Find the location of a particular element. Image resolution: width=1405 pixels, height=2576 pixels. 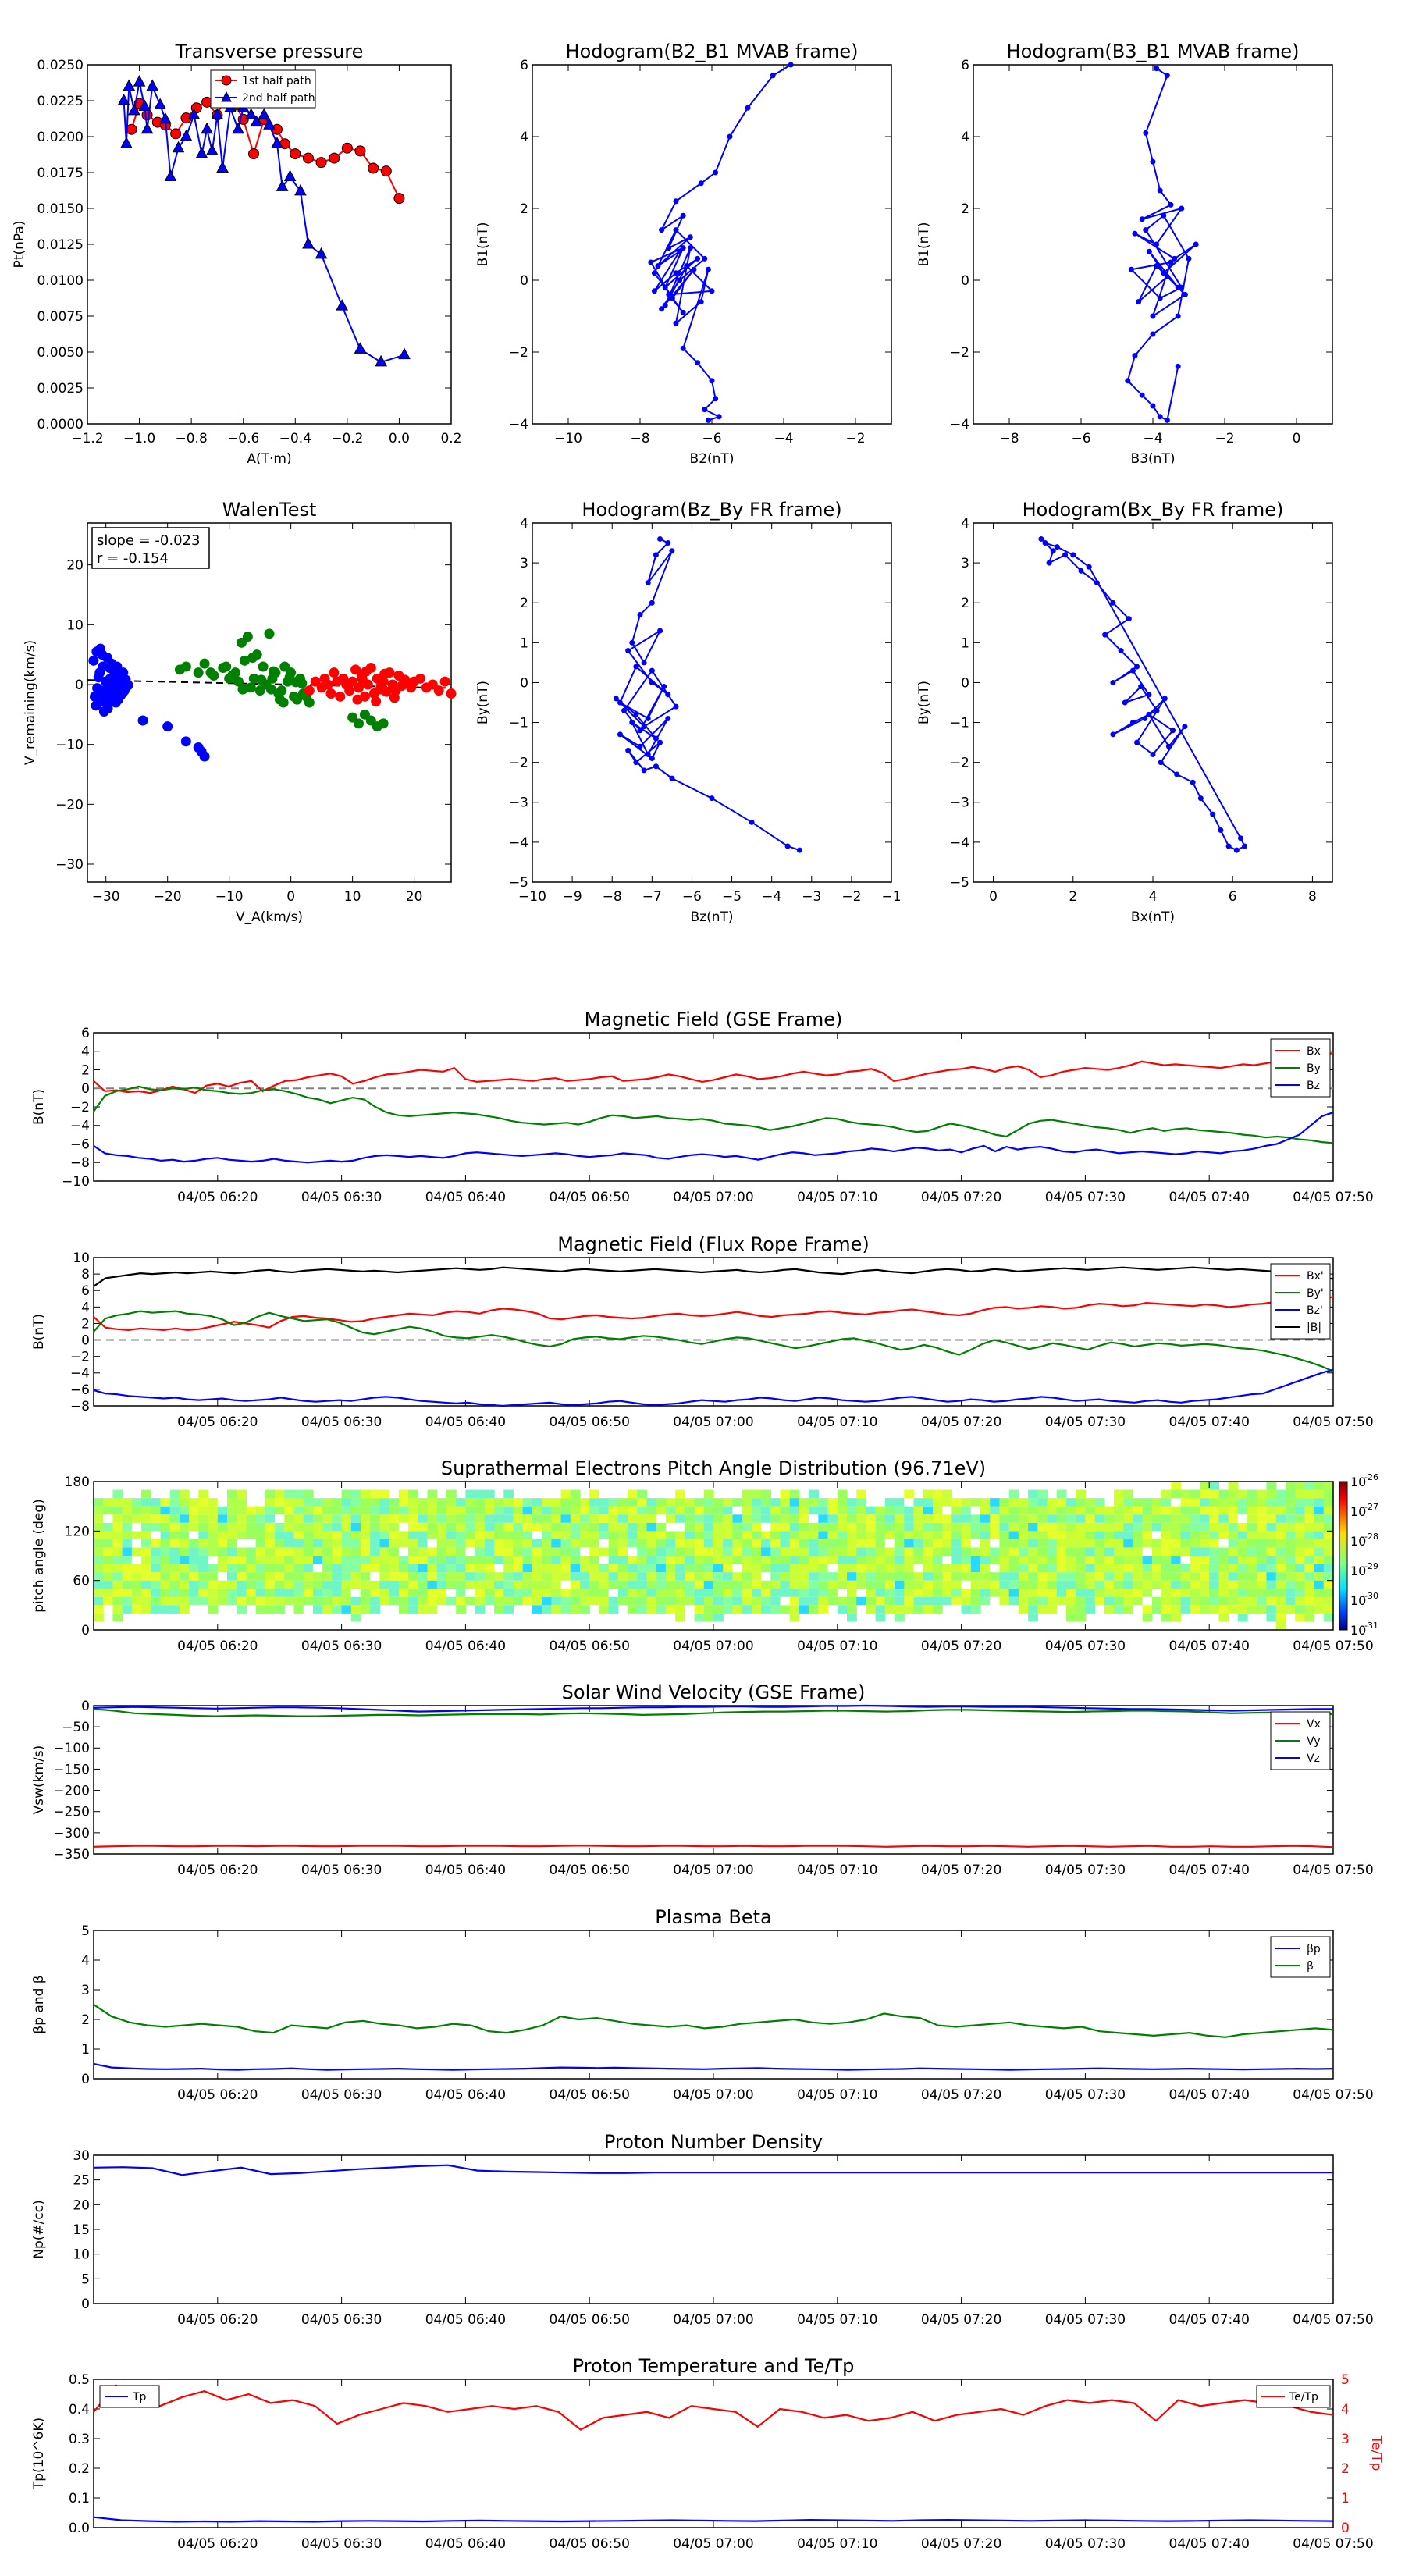

h3-axes is located at coordinates (712, 702).